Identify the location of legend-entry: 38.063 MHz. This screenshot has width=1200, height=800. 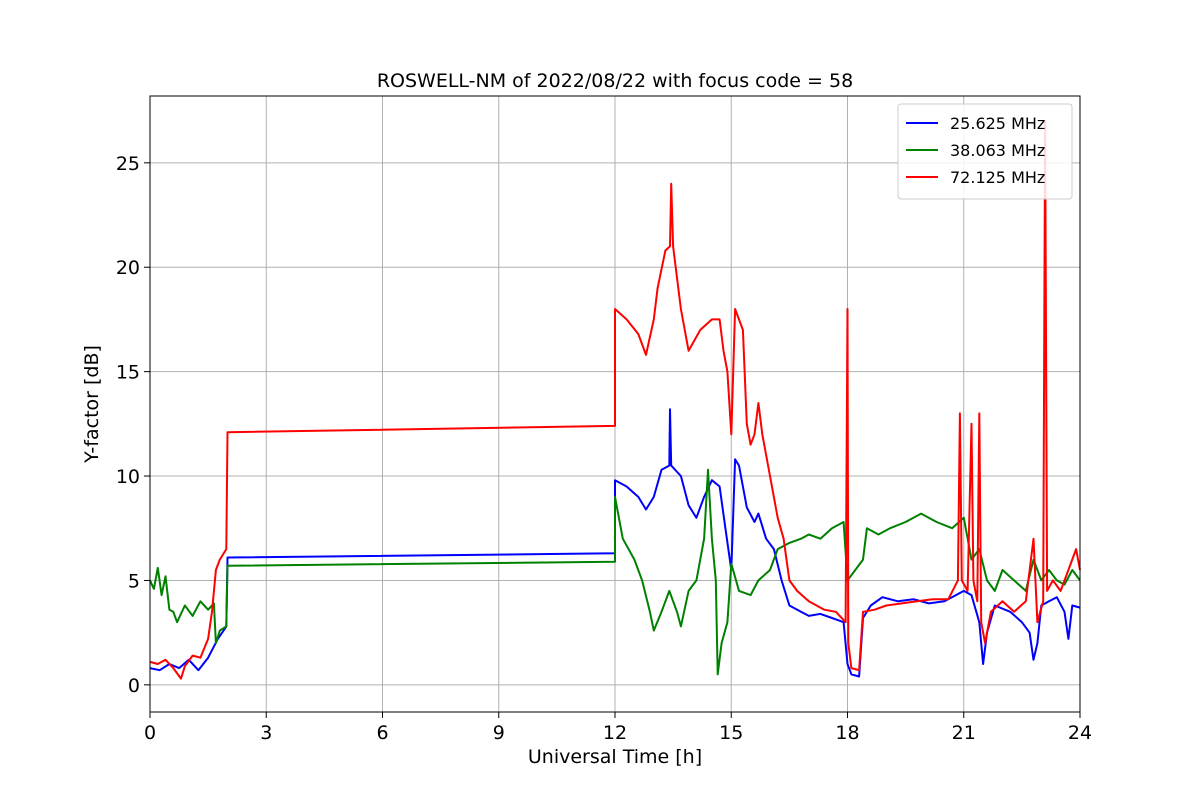
(997, 150).